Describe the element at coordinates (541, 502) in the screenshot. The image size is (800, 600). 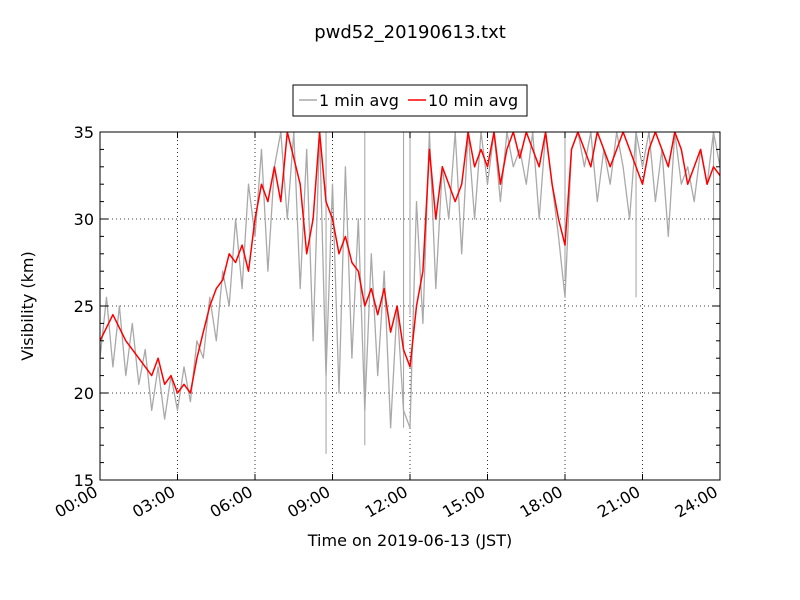
I see `x-tick-label: 18:00` at that location.